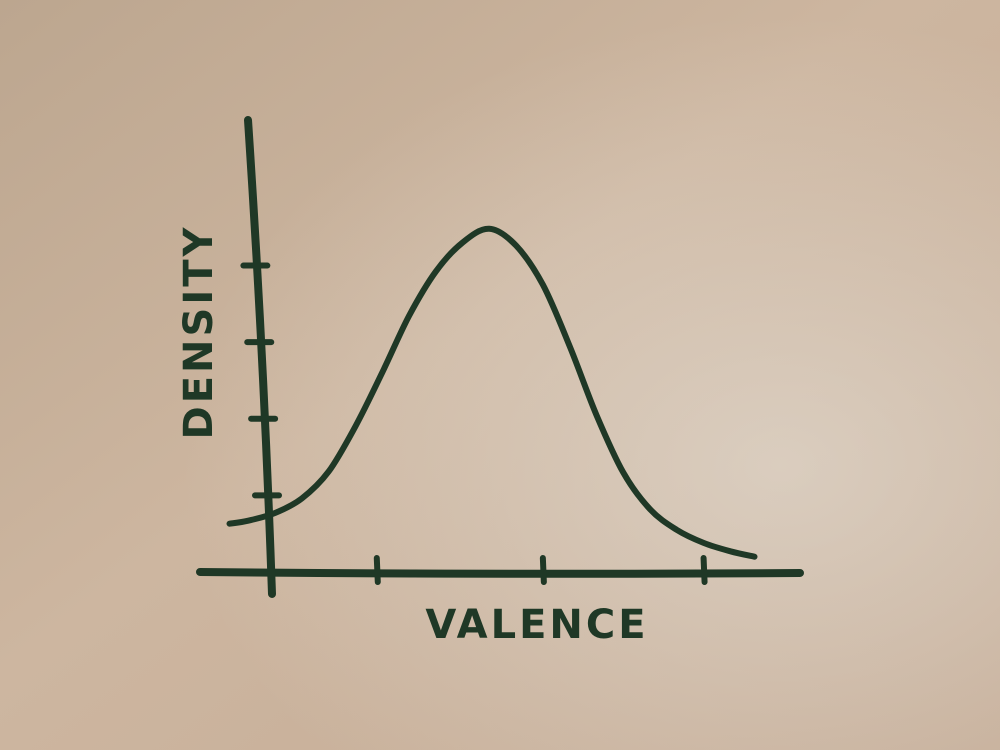 This screenshot has height=750, width=1000. Describe the element at coordinates (536, 625) in the screenshot. I see `x-axis-label: VALENCE` at that location.